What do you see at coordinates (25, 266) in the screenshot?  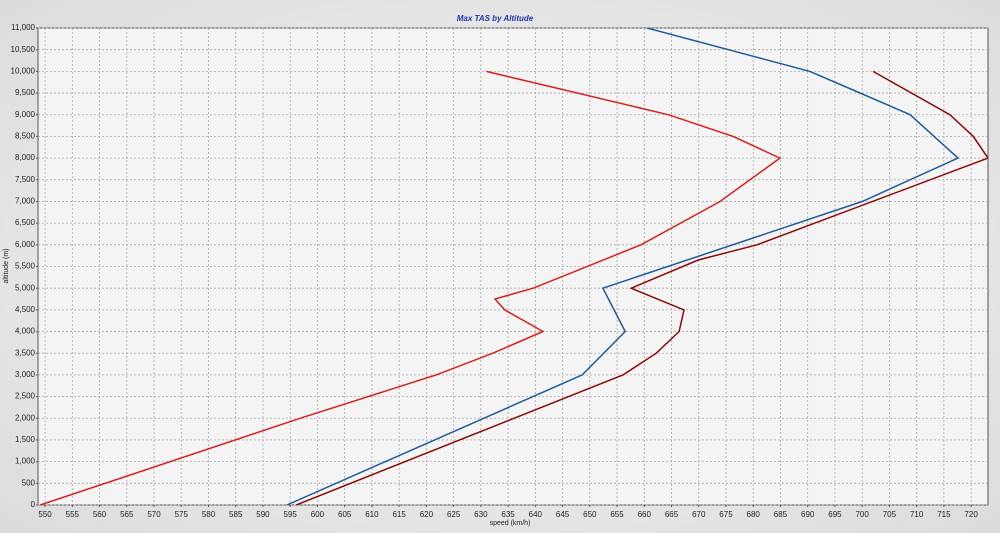 I see `y-tick-label: 5,500` at bounding box center [25, 266].